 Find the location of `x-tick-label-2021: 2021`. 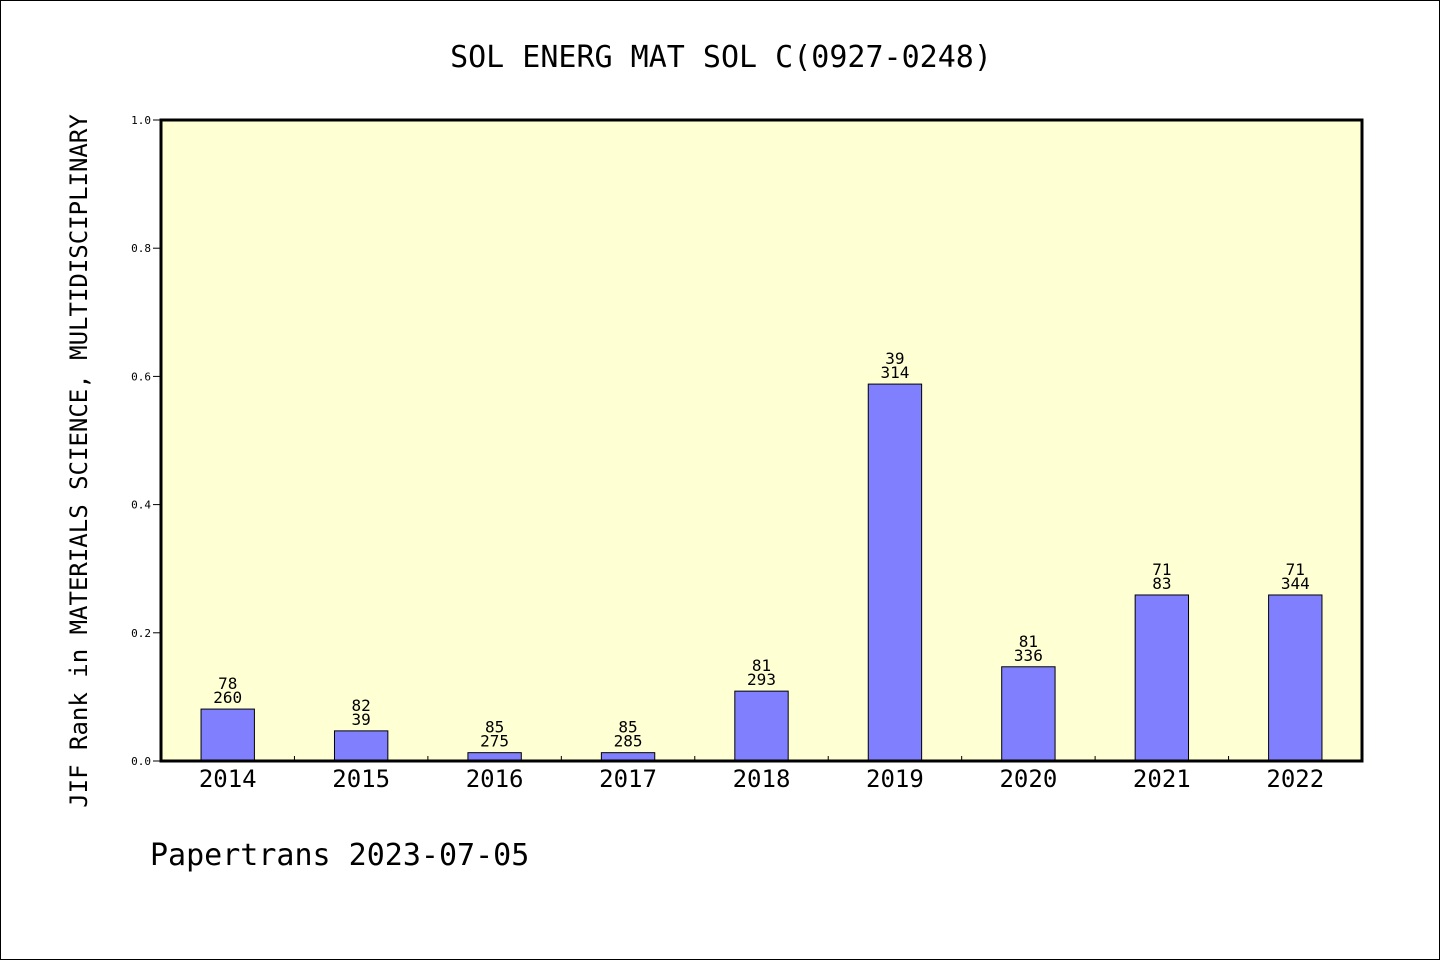

x-tick-label-2021: 2021 is located at coordinates (1162, 779).